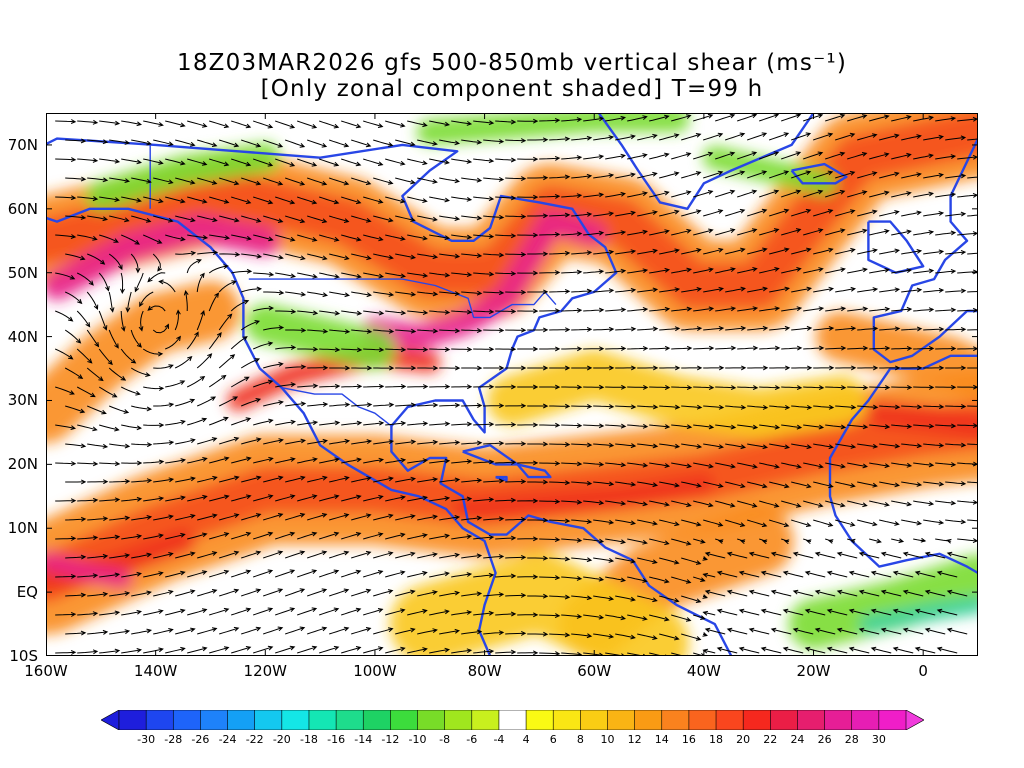 The width and height of the screenshot is (1024, 768). Describe the element at coordinates (308, 739) in the screenshot. I see `colorbar-label: -18` at that location.